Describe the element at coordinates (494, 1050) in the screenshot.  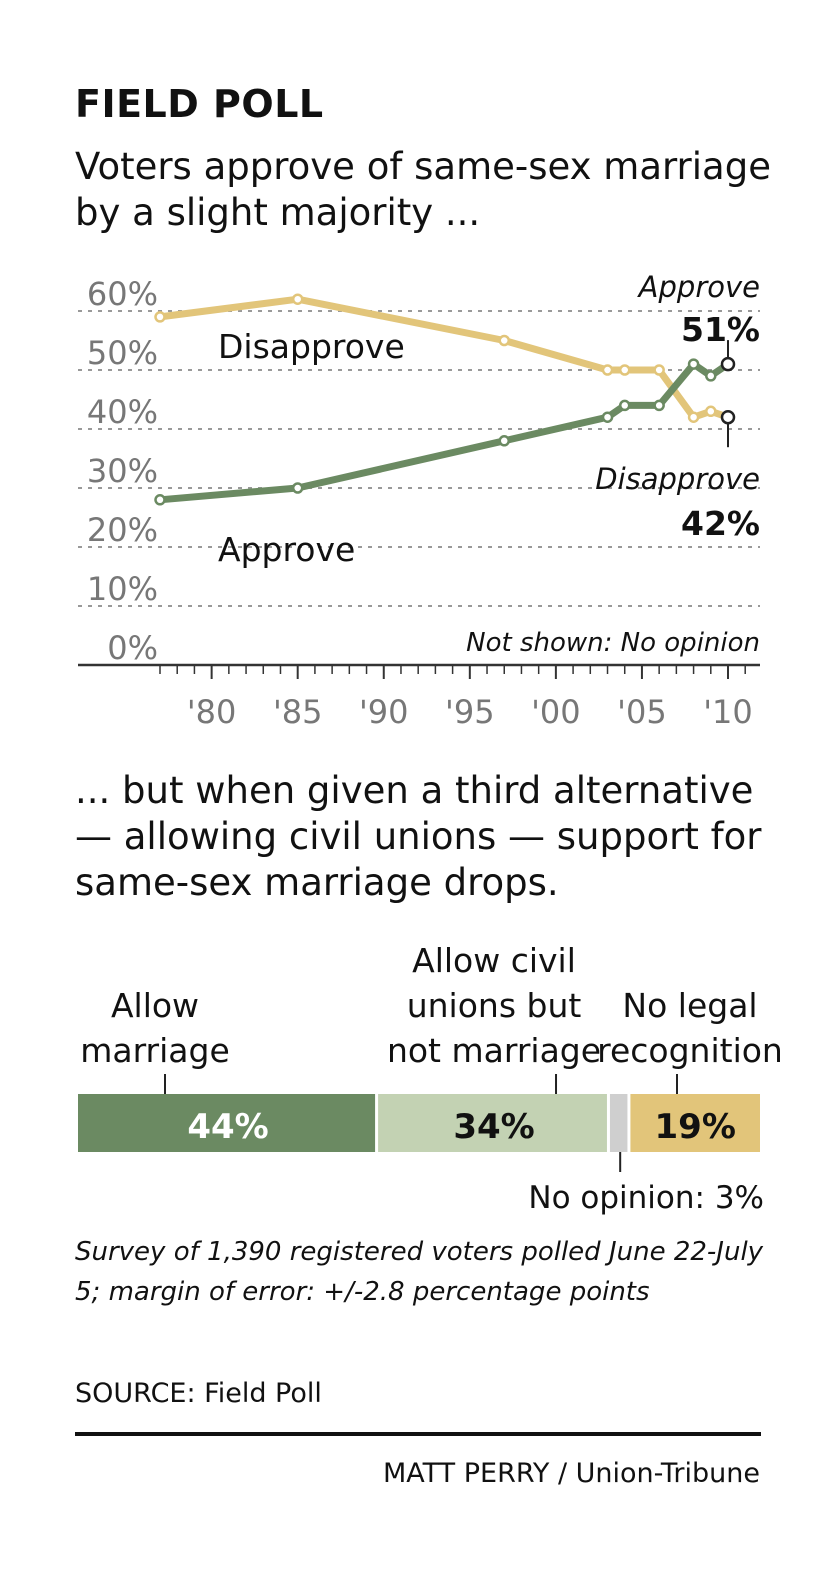
I see `bar-category-label: not marriage` at that location.